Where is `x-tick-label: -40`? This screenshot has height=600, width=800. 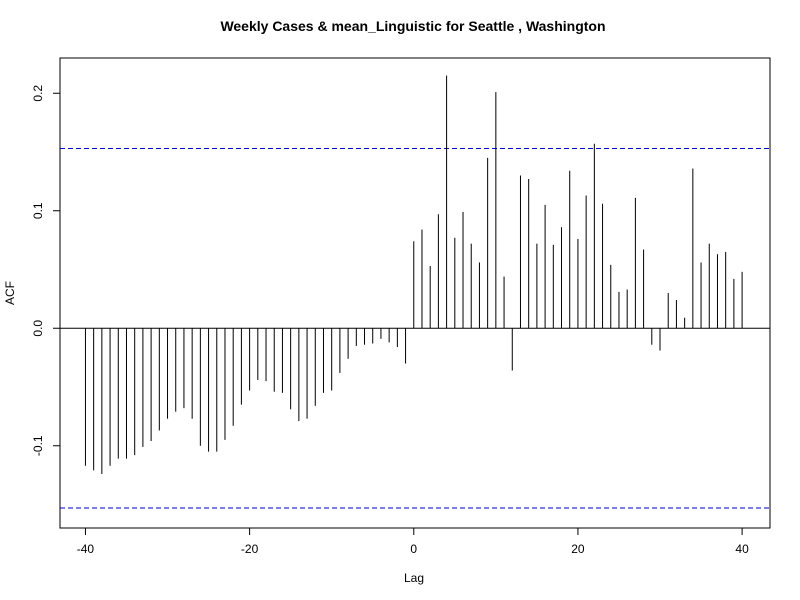 x-tick-label: -40 is located at coordinates (86, 549).